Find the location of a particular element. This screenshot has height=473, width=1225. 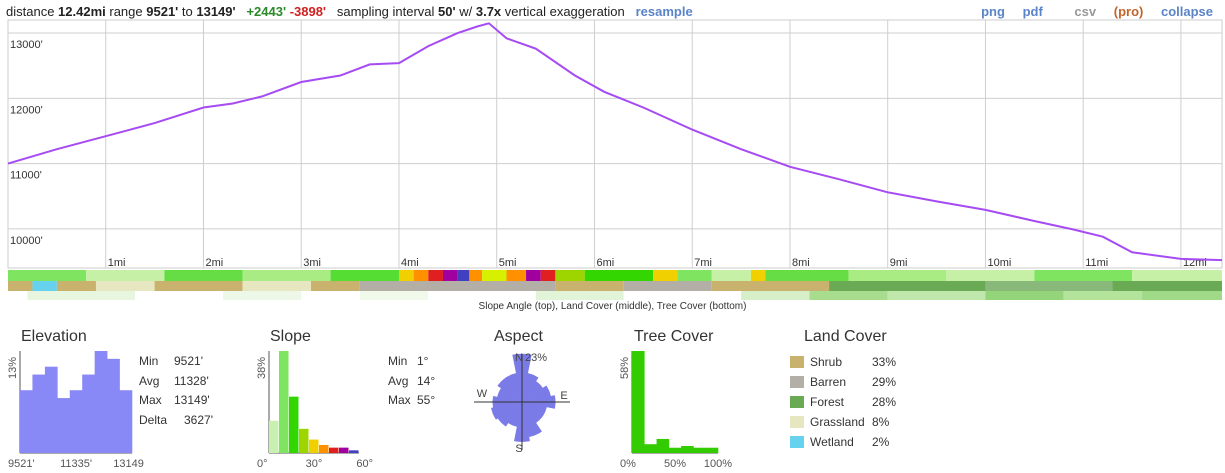

rose-label-s: S is located at coordinates (518, 449).